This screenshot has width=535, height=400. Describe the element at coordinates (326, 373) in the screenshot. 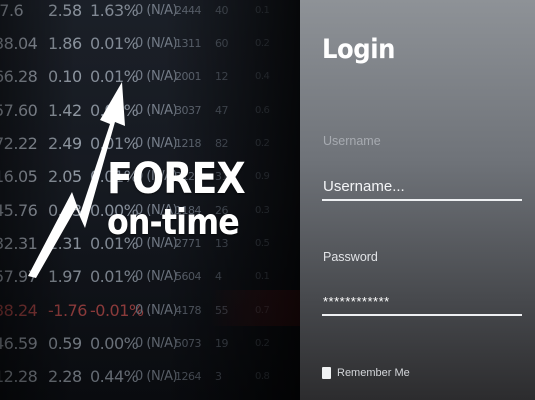

I see `checkbox-box` at that location.